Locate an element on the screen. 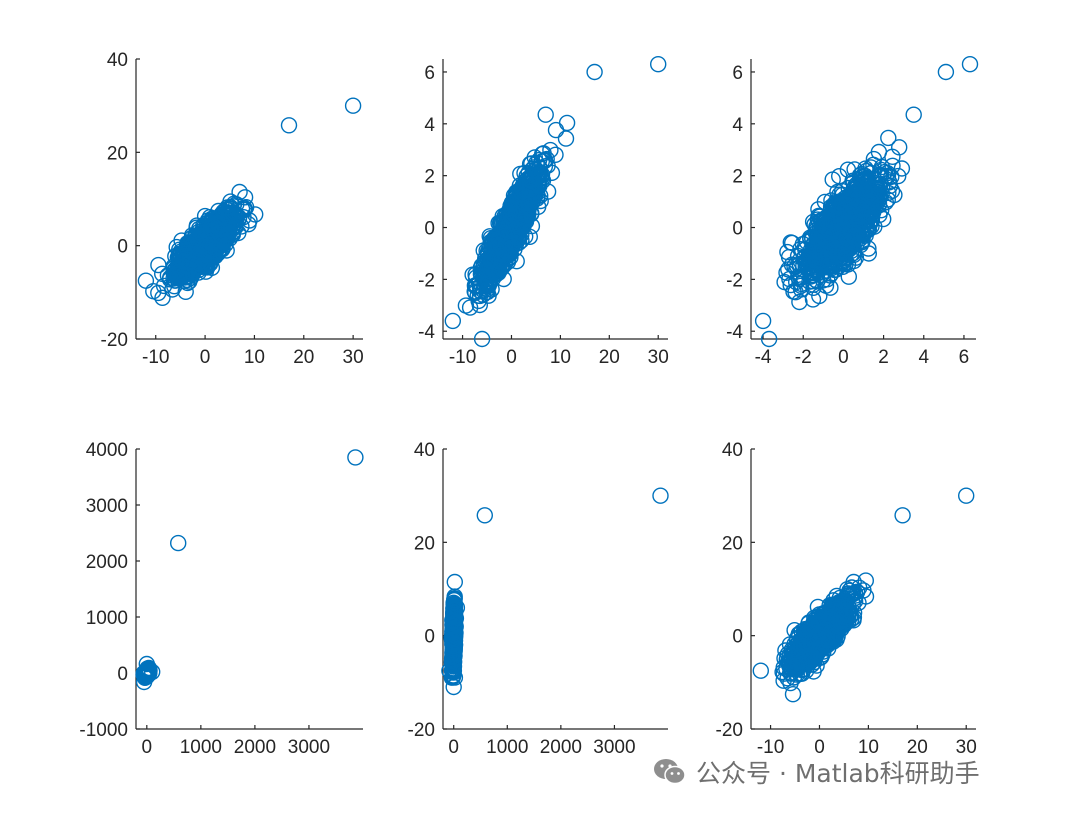  x-tick-label: 2000 is located at coordinates (561, 747).